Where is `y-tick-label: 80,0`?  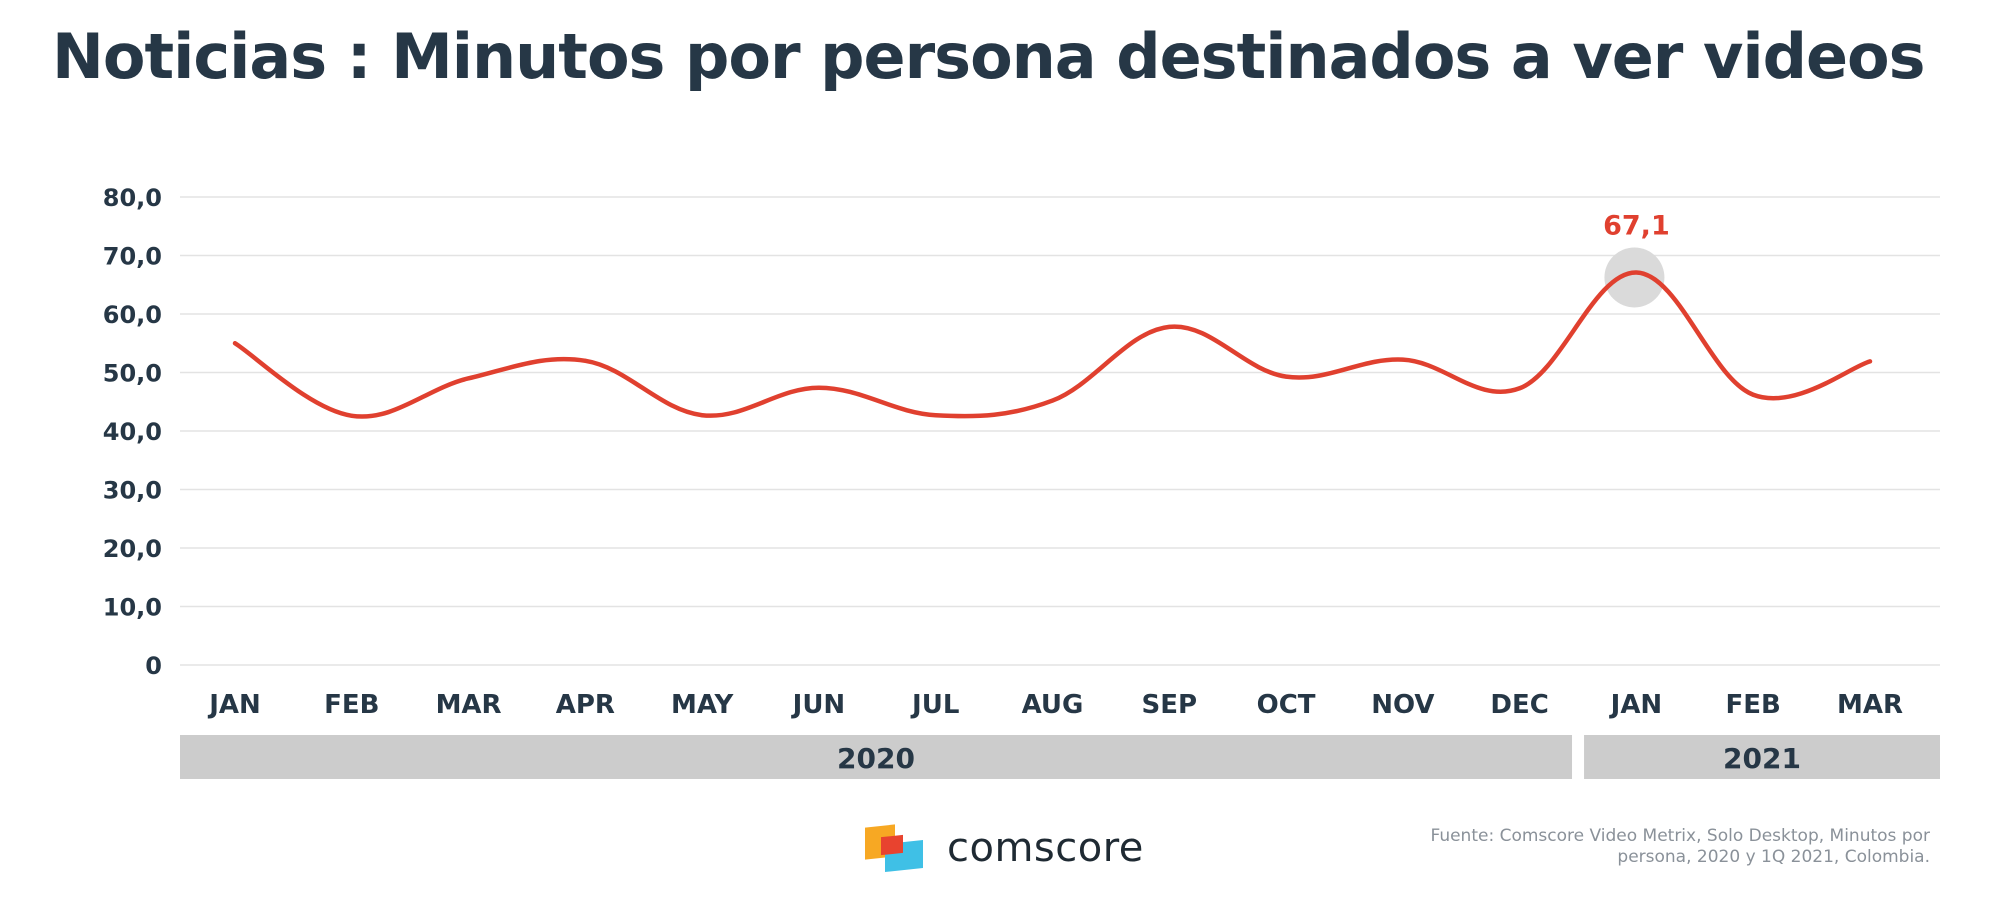
y-tick-label: 80,0 is located at coordinates (132, 198).